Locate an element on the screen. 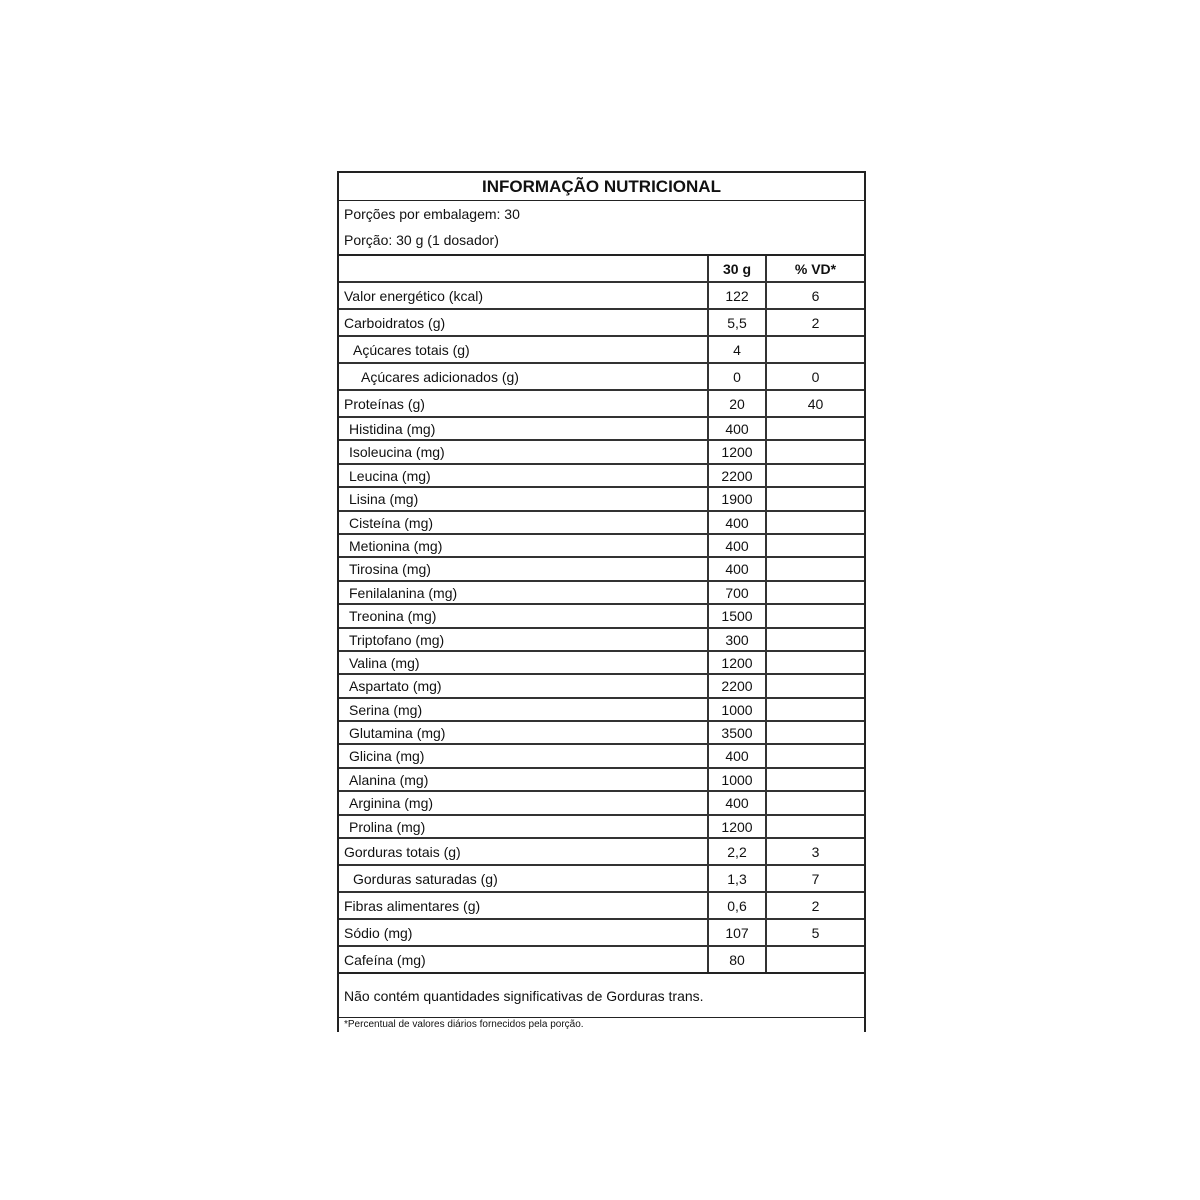 This screenshot has width=1200, height=1200. nutrient-amount: 3500 is located at coordinates (738, 733).